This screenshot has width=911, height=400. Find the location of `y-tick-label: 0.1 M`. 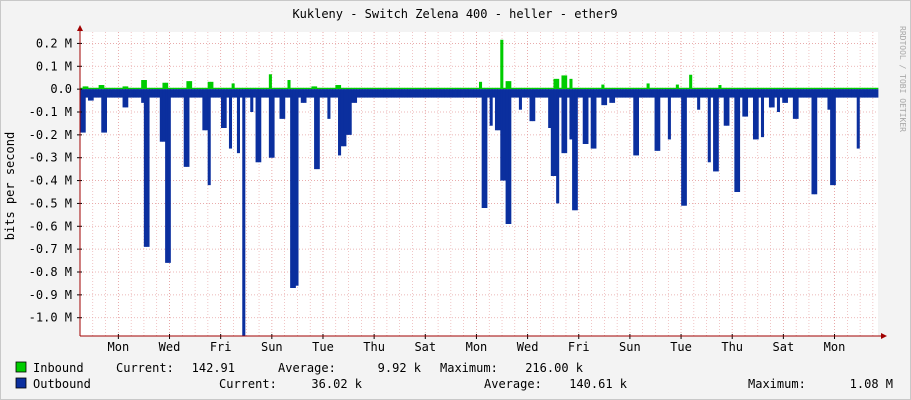

y-tick-label: 0.1 M is located at coordinates (54, 66).